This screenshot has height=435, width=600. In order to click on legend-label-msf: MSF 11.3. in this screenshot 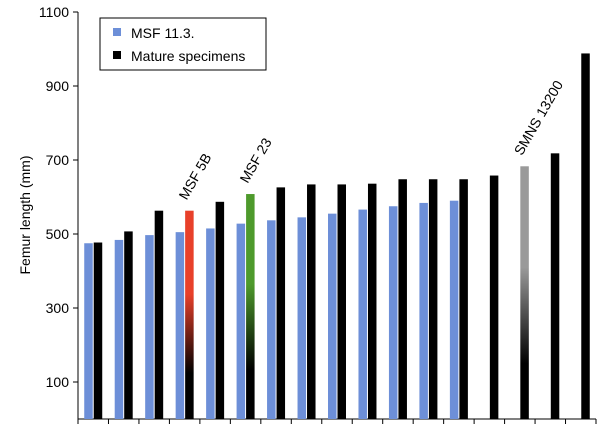, I will do `click(163, 33)`.